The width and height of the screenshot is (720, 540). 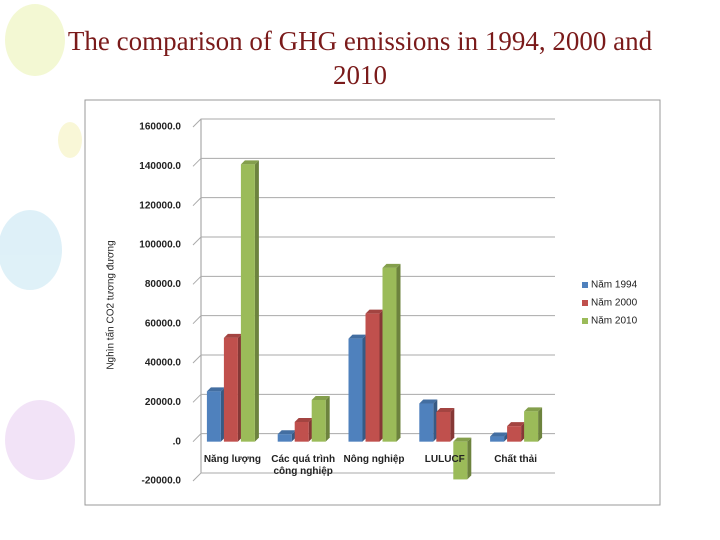 What do you see at coordinates (160, 166) in the screenshot?
I see `y-tick-label: 140000.0` at bounding box center [160, 166].